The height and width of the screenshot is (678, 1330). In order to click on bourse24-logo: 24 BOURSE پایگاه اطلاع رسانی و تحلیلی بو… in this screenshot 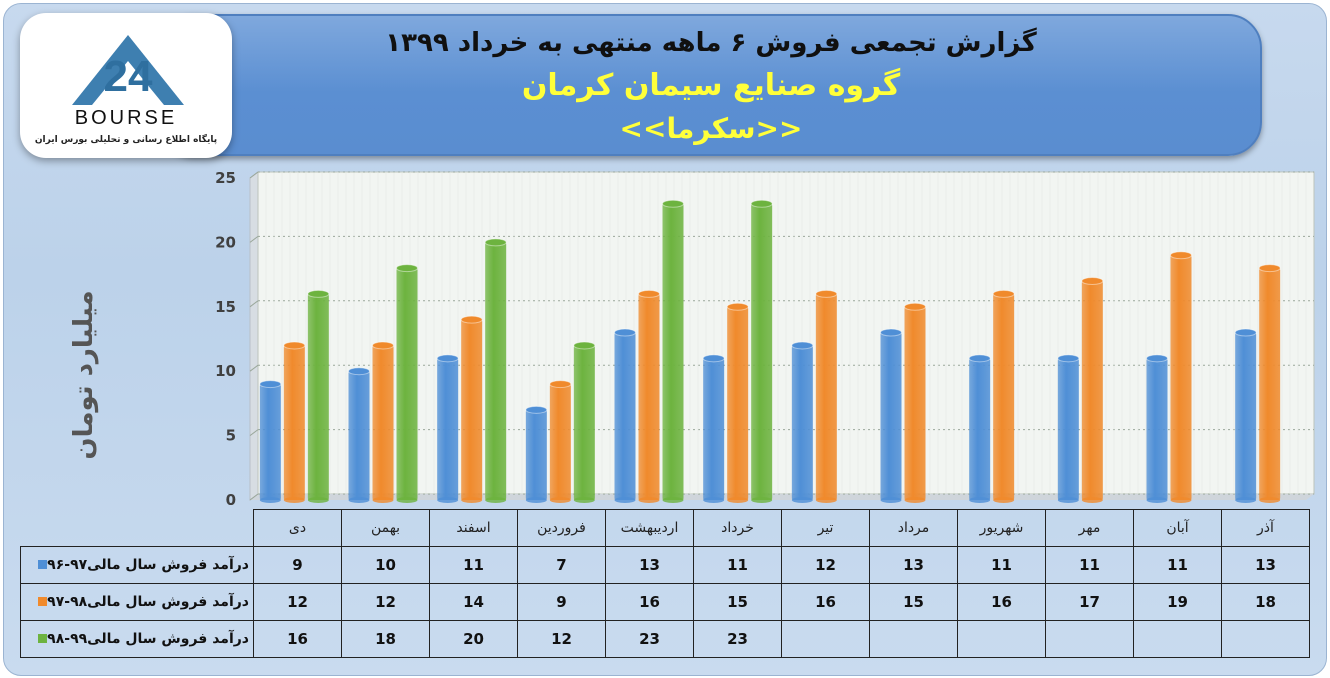, I will do `click(126, 85)`.